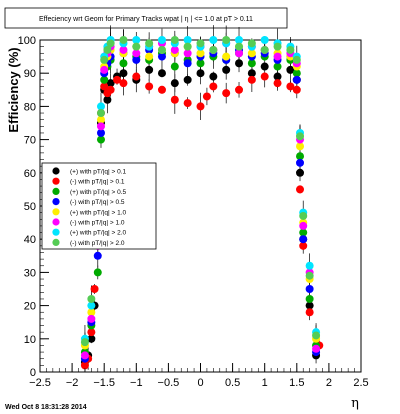 Image resolution: width=400 pixels, height=414 pixels. I want to click on y-tick-label: 80, so click(30, 107).